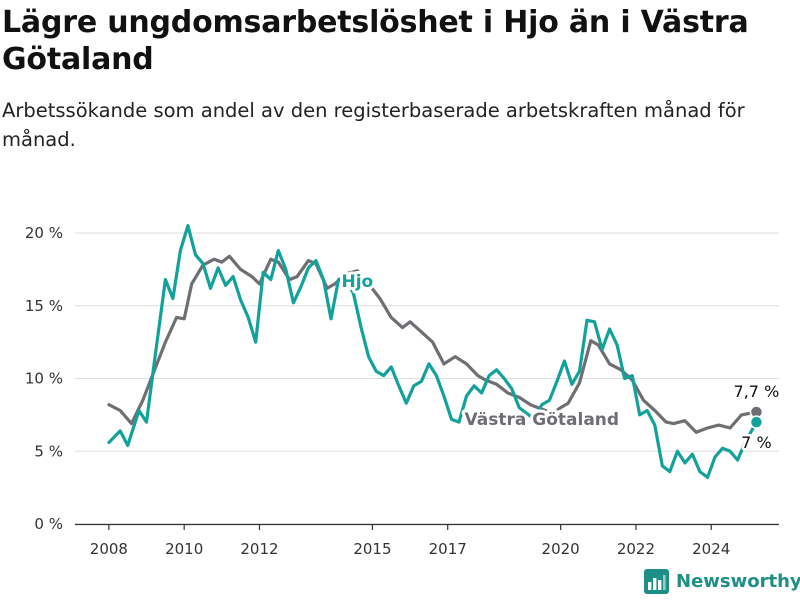  Describe the element at coordinates (427, 540) in the screenshot. I see `x-axis: 2008 2010 2012 2015 2017 2020 2022 2024` at that location.